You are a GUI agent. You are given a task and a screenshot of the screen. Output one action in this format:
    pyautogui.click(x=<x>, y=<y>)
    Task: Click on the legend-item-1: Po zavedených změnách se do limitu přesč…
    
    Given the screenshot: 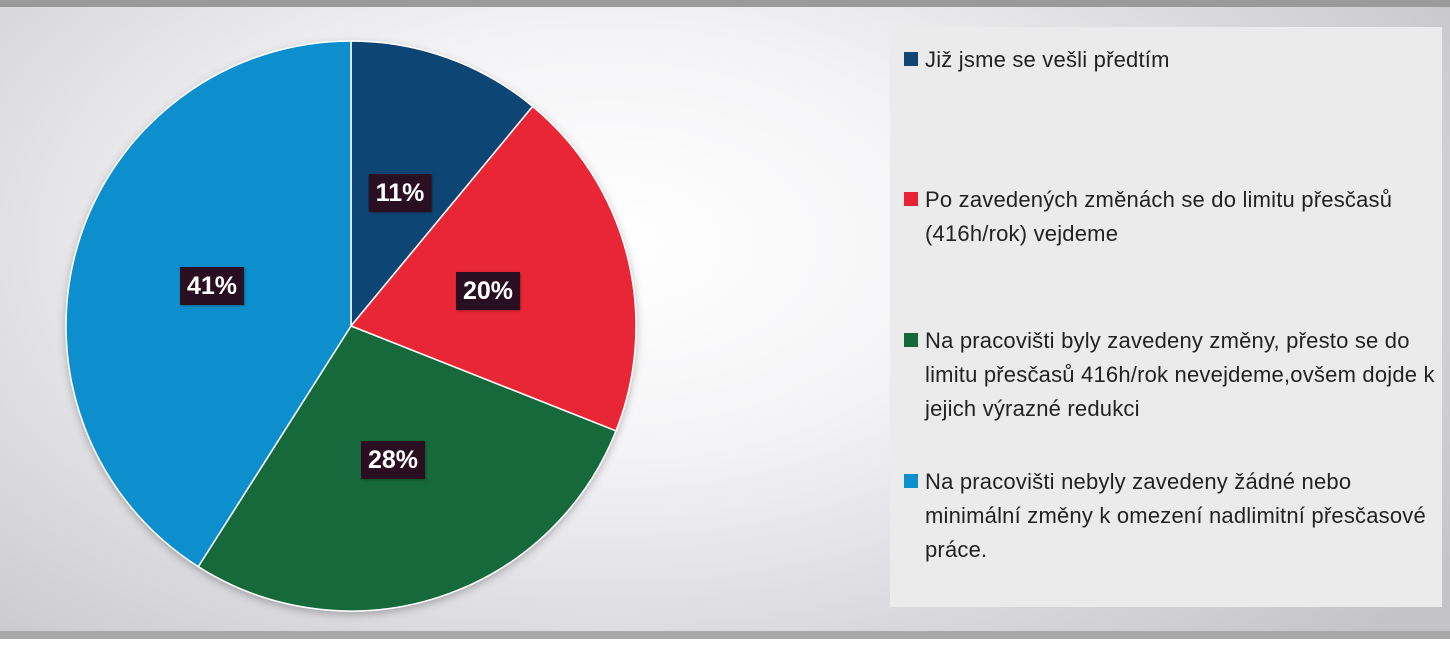 What is the action you would take?
    pyautogui.click(x=1170, y=217)
    